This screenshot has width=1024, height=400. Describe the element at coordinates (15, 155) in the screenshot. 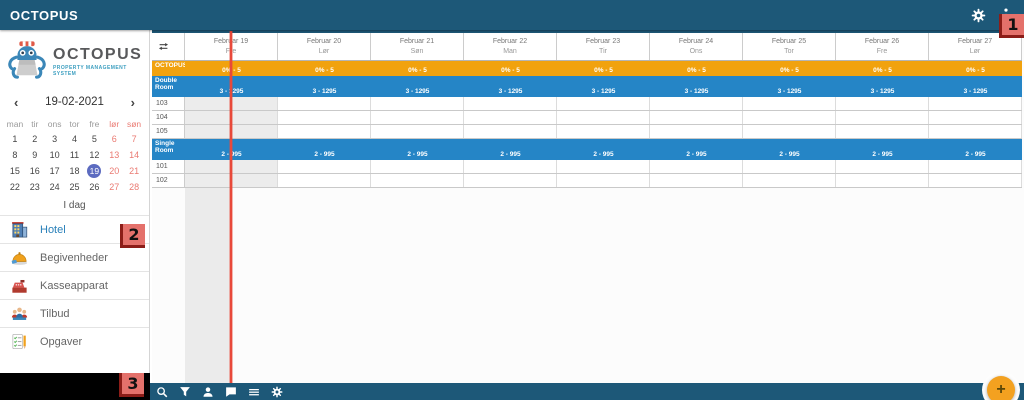

I see `calendar-day: 8` at that location.